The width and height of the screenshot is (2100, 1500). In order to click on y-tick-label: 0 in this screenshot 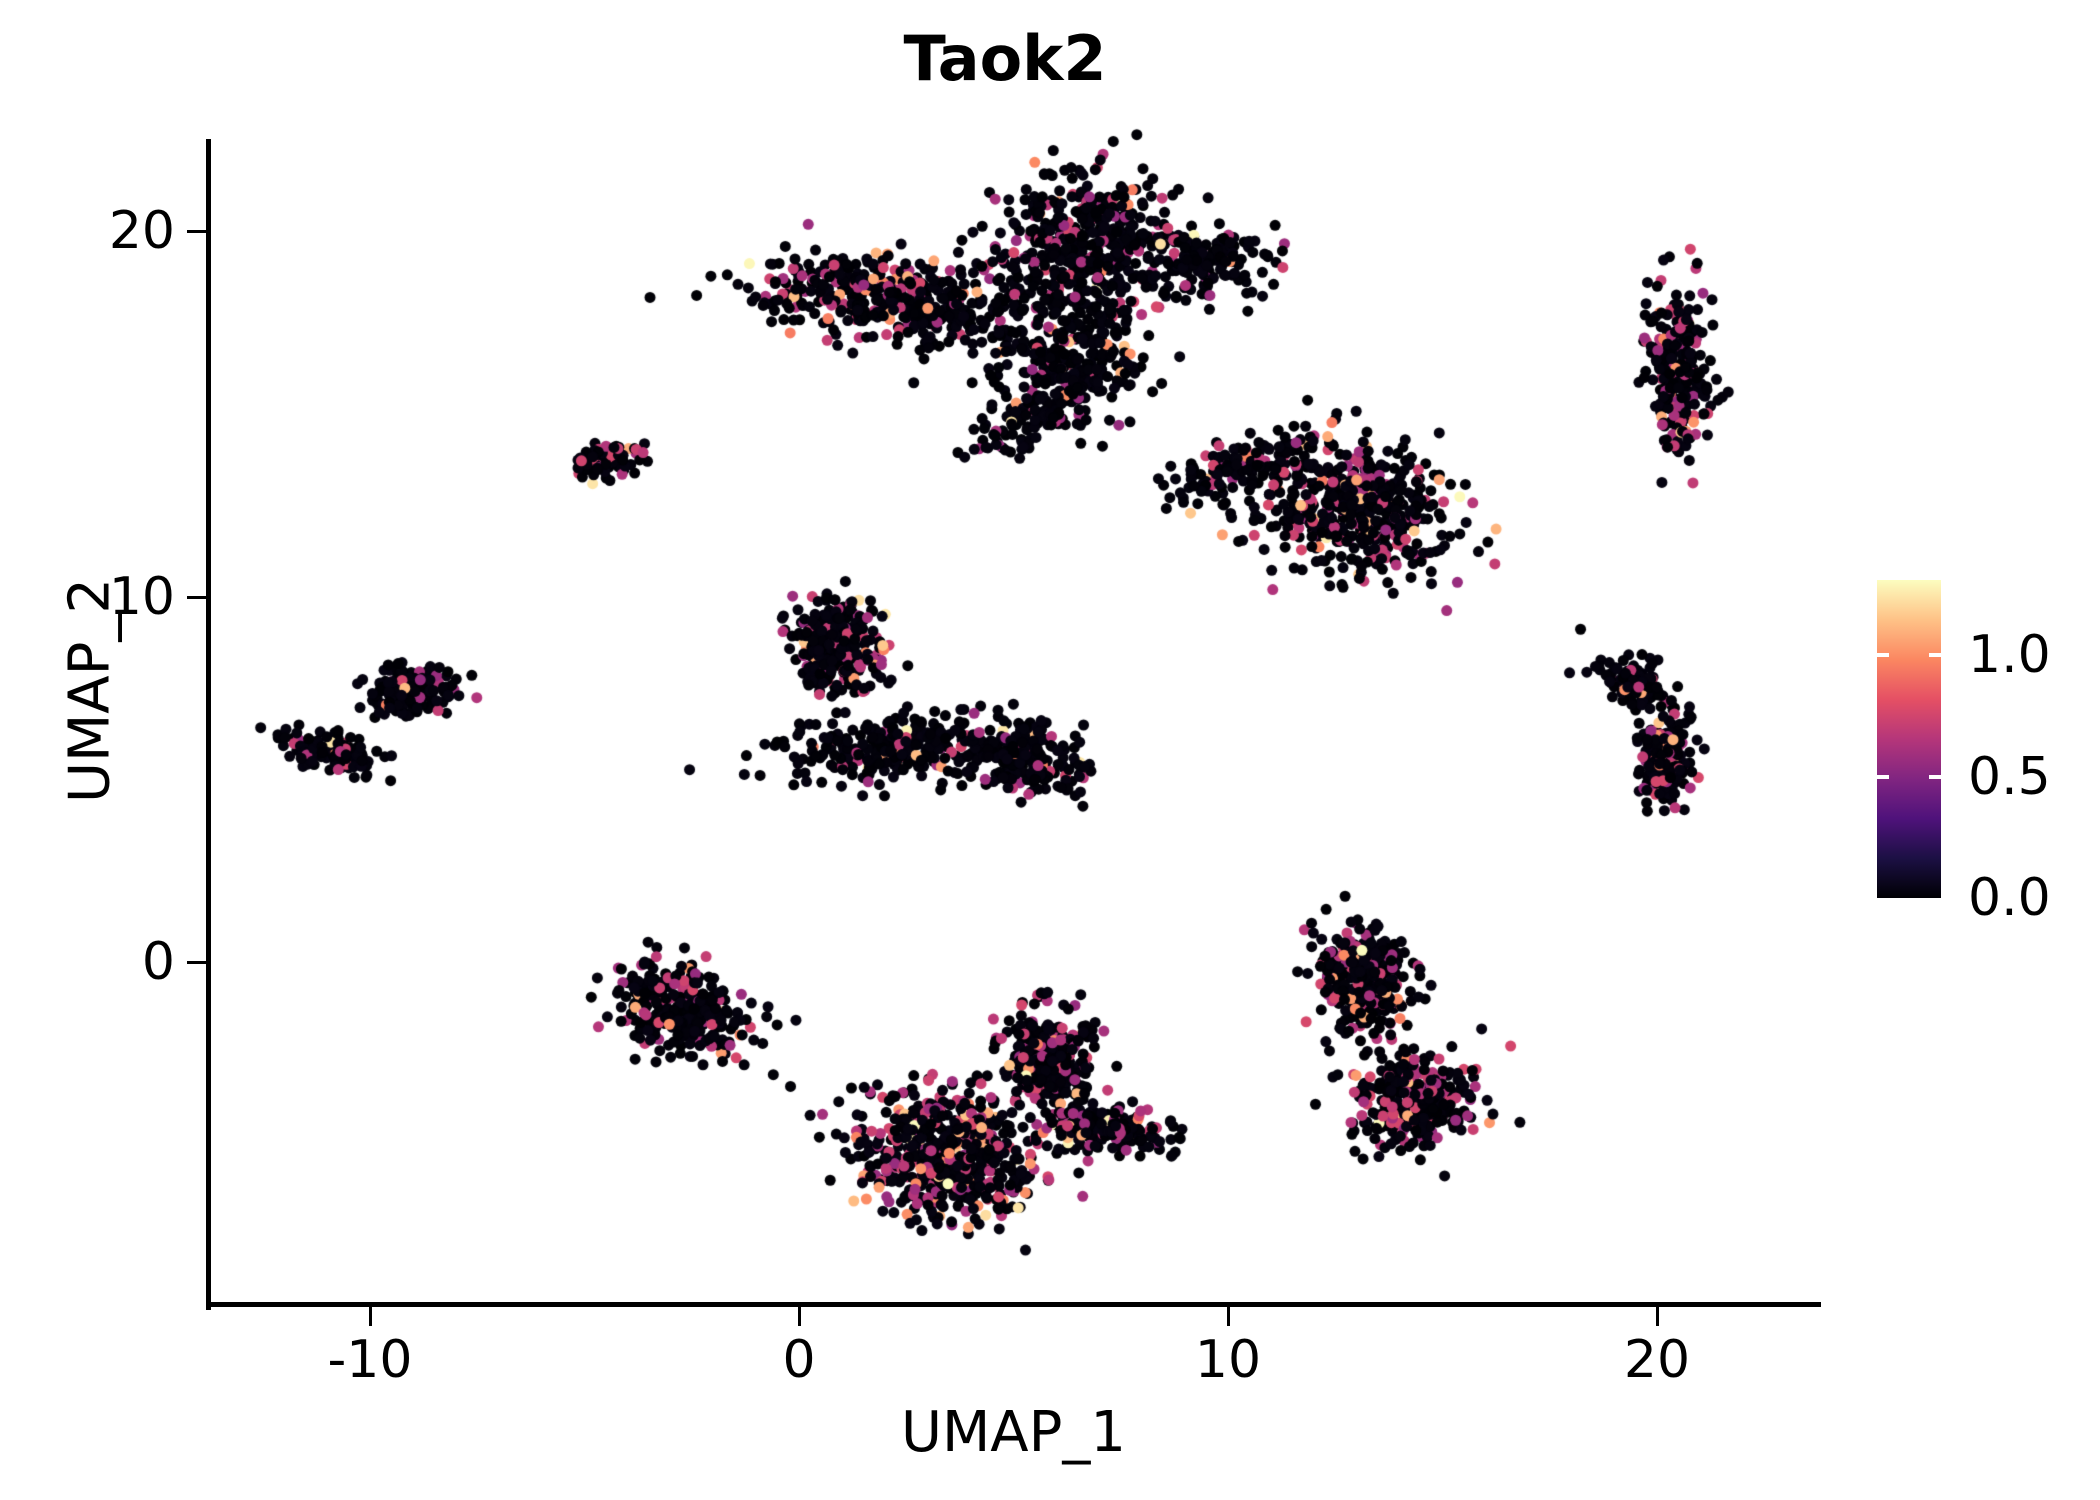, I will do `click(158, 962)`.